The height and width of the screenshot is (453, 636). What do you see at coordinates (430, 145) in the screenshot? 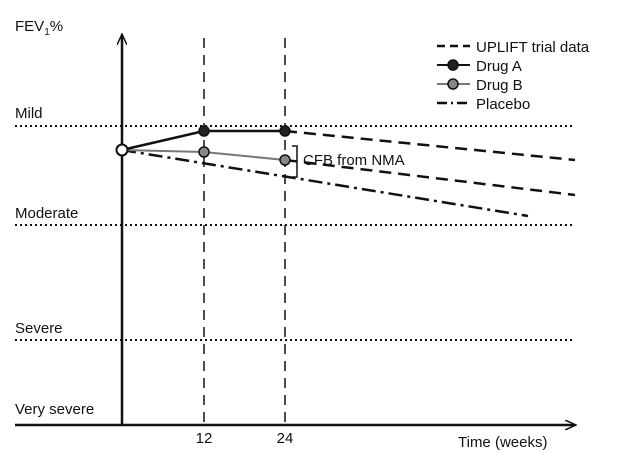
I see `uplift-line-drug-a` at bounding box center [430, 145].